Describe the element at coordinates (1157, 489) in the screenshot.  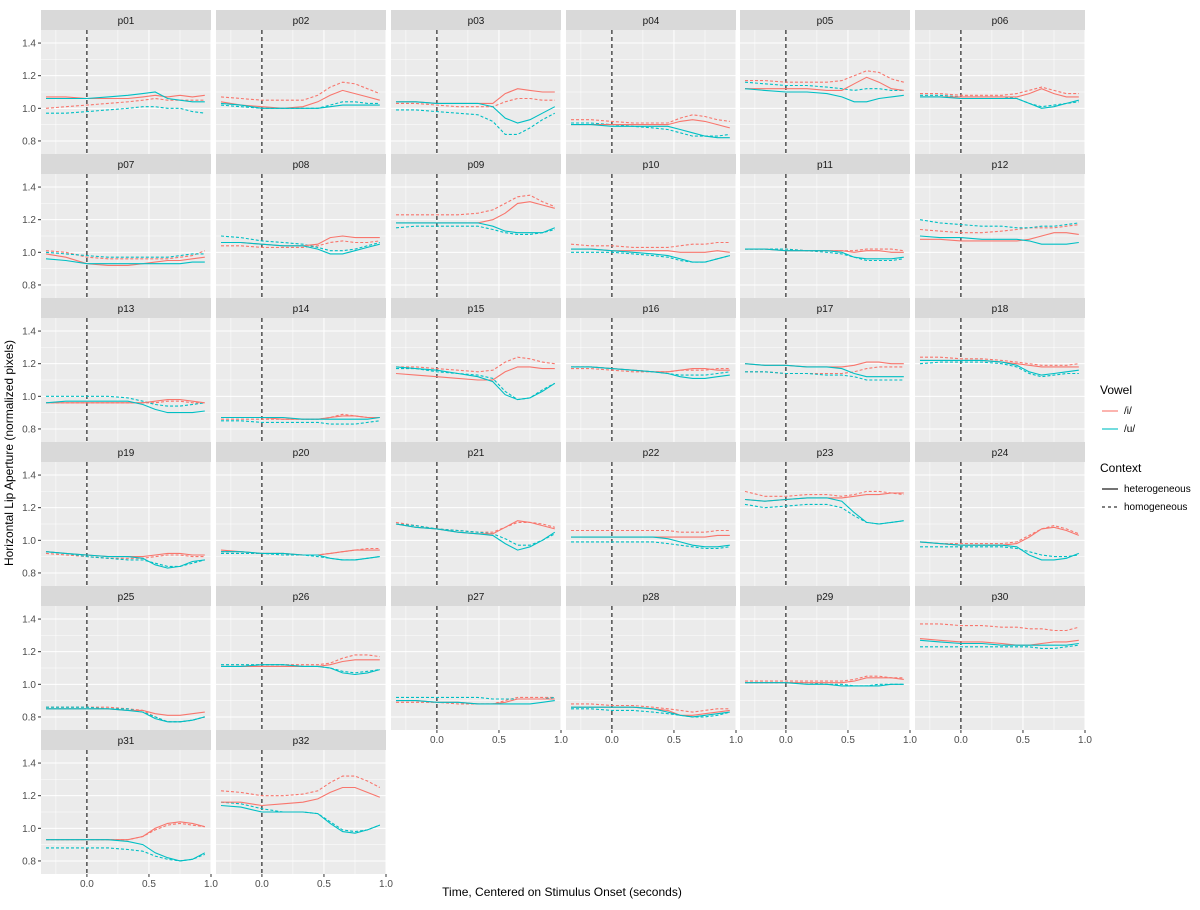
I see `legend-label-heterogeneous: heterogeneous` at that location.